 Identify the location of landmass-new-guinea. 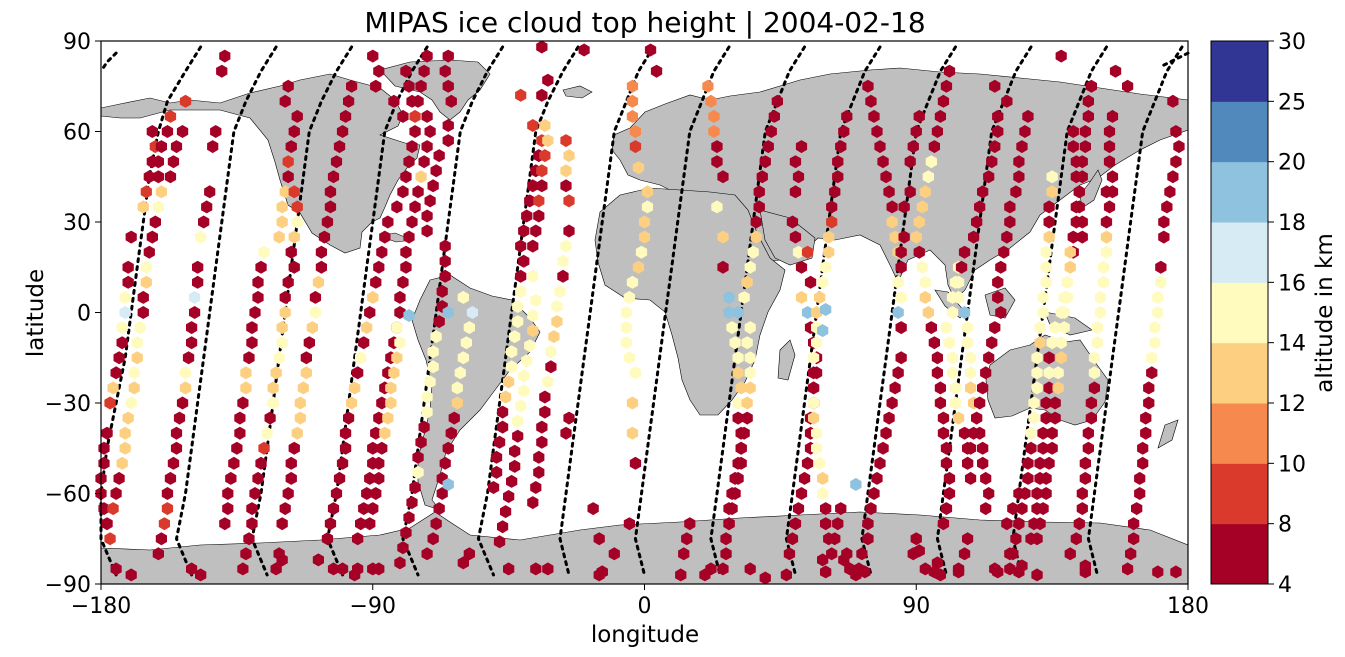
(1068, 323).